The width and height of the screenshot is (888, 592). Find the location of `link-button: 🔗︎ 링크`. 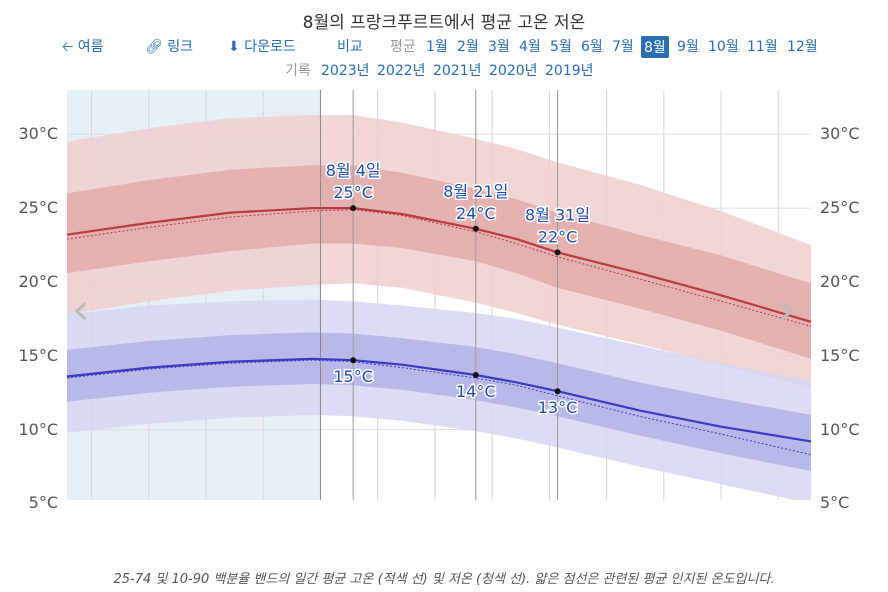

link-button: 🔗︎ 링크 is located at coordinates (169, 46).